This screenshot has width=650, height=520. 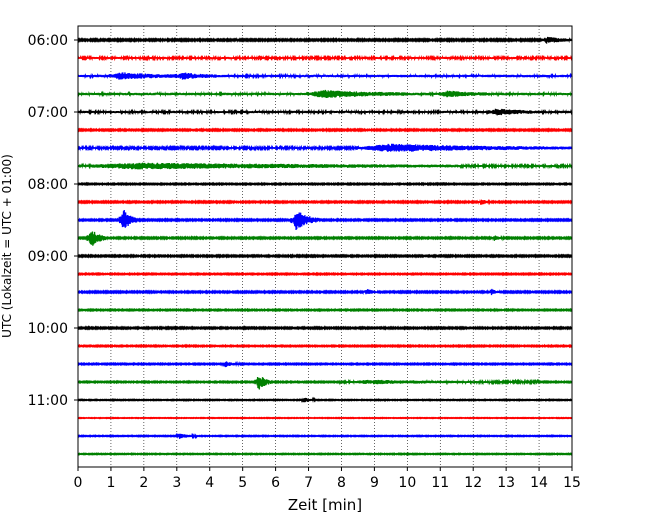 I want to click on x-axis-label: Zeit [min], so click(x=325, y=505).